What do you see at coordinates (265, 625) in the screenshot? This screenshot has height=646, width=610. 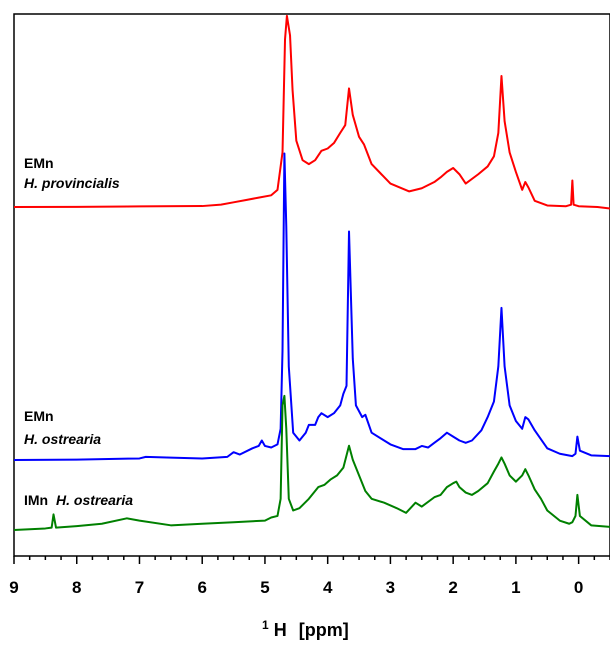 I see `x-axis-title-sup: 1` at bounding box center [265, 625].